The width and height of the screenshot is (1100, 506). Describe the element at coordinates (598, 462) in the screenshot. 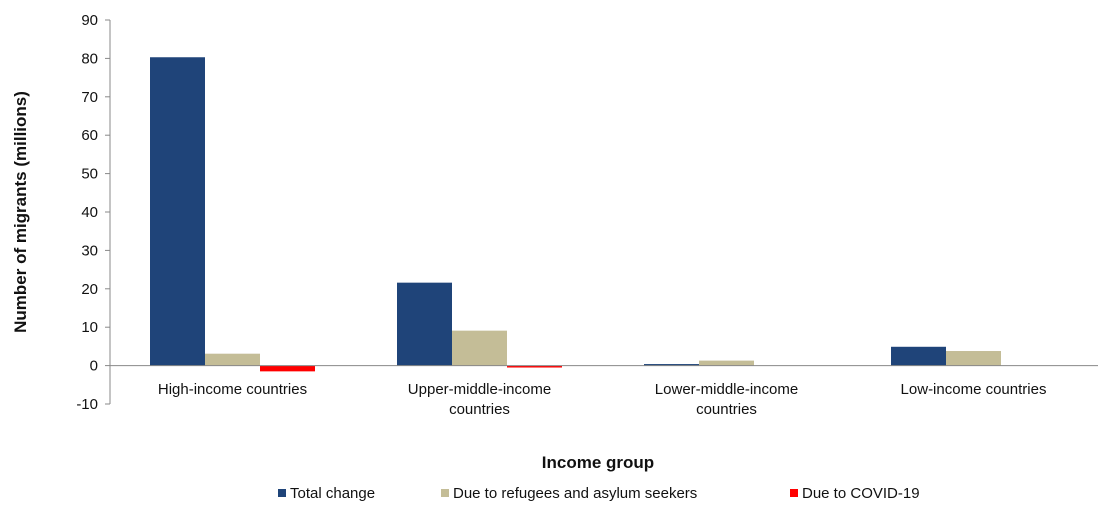

I see `x-axis-title: Income group` at that location.